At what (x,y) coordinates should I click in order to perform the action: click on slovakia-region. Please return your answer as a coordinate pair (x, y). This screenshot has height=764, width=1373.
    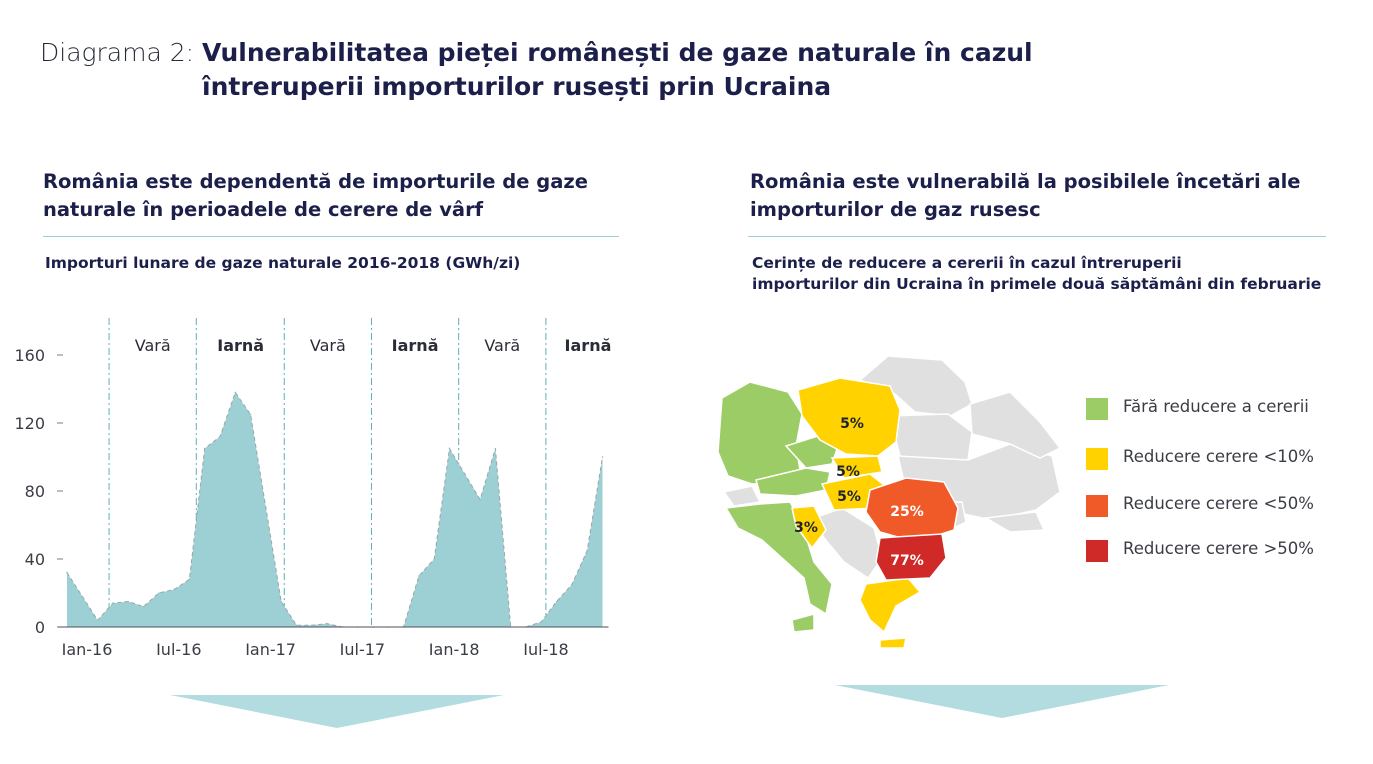
    Looking at the image, I should click on (856, 467).